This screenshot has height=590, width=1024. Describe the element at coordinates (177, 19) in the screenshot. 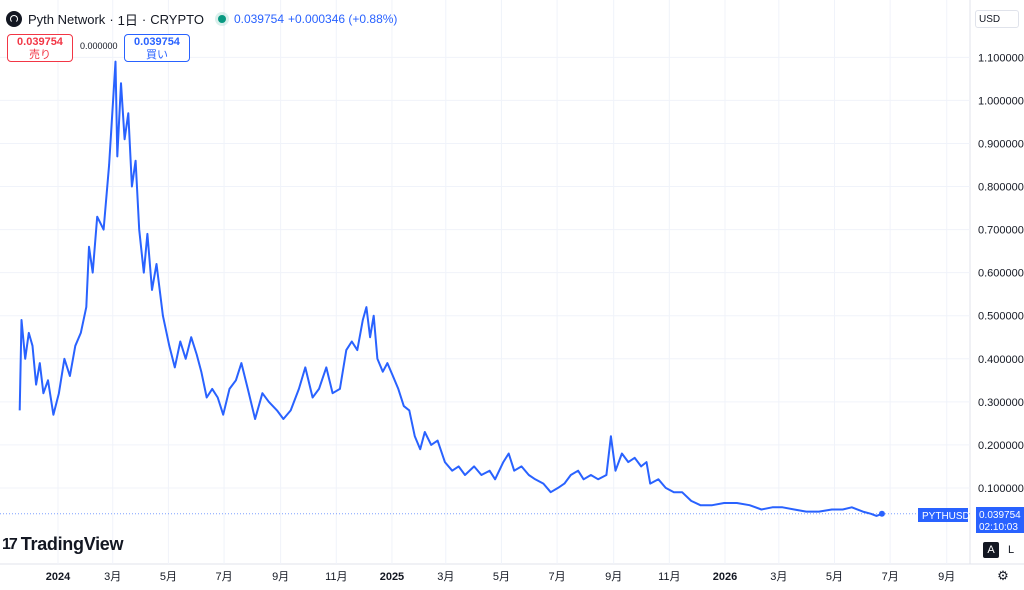

I see `exchange-label: CRYPTO` at that location.